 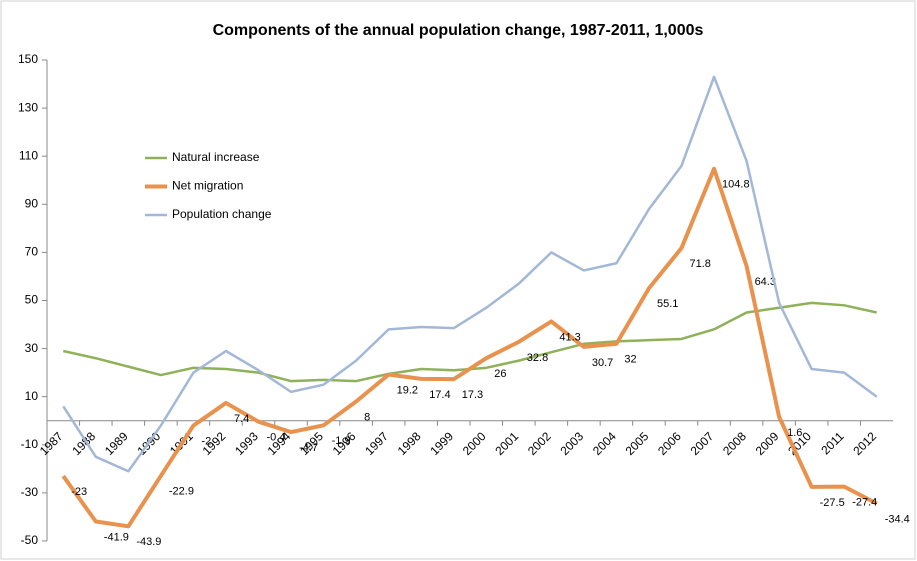 What do you see at coordinates (148, 542) in the screenshot?
I see `data-label: -43.9` at bounding box center [148, 542].